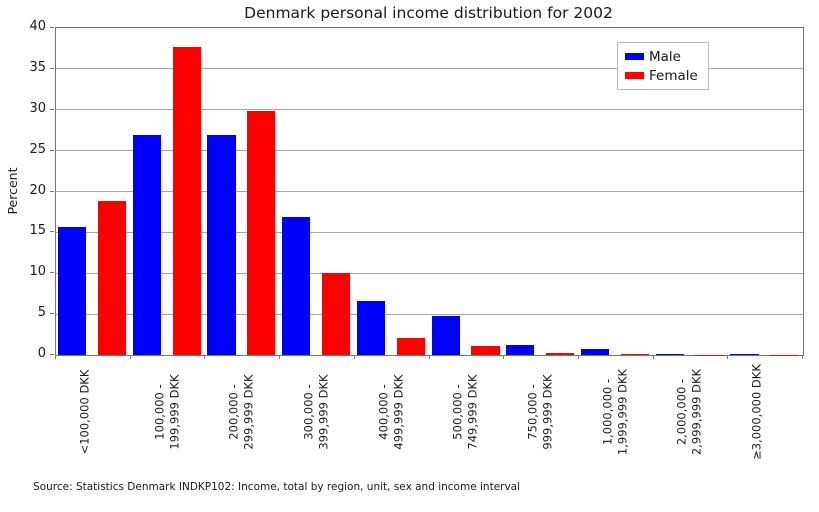 The width and height of the screenshot is (819, 512). What do you see at coordinates (634, 75) in the screenshot?
I see `legend-swatch-female-icon` at bounding box center [634, 75].